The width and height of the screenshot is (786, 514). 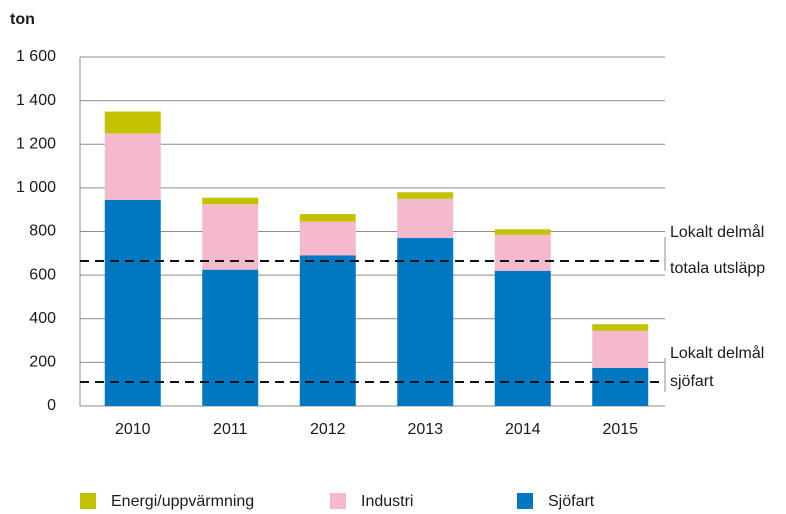 I want to click on y-tick-label: 0, so click(x=51, y=405).